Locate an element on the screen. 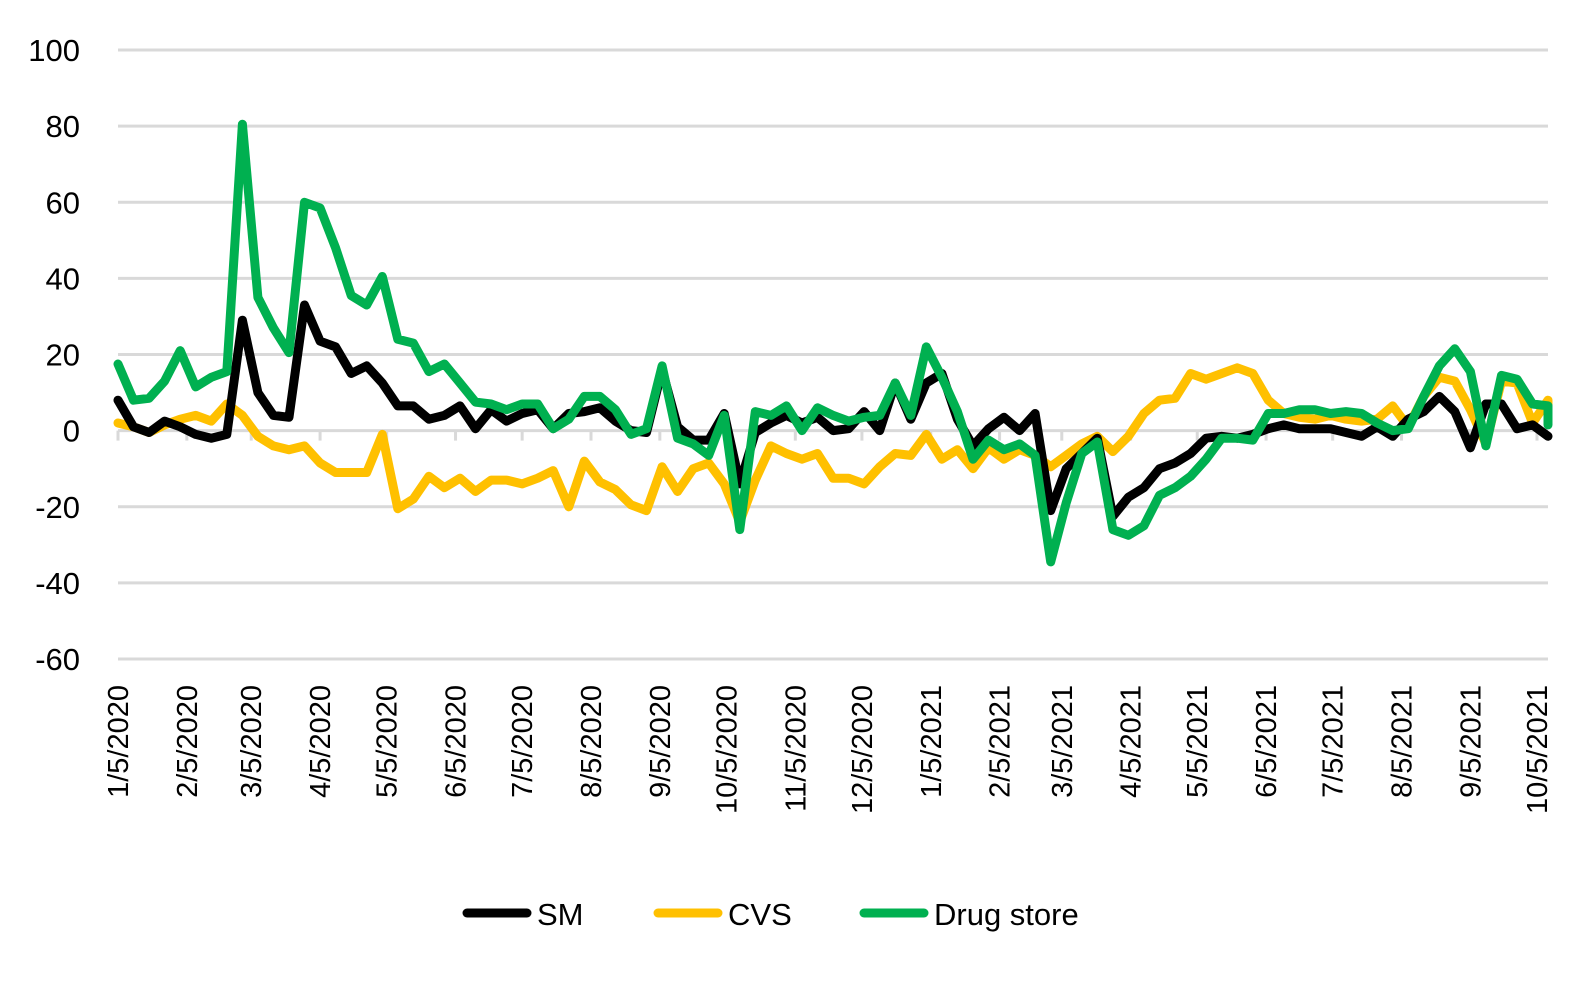 This screenshot has width=1586, height=990. legend-item-drug-store: Drug store is located at coordinates (969, 914).